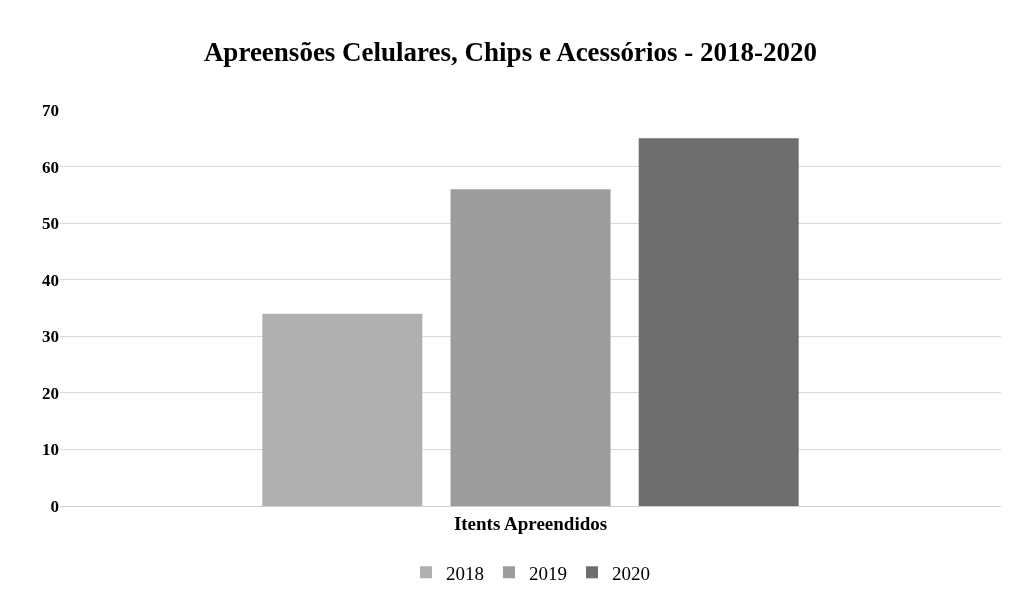  I want to click on chart-title: Apreensões Celulares, Chips e Acessórios - 2018-2020, so click(510, 52).